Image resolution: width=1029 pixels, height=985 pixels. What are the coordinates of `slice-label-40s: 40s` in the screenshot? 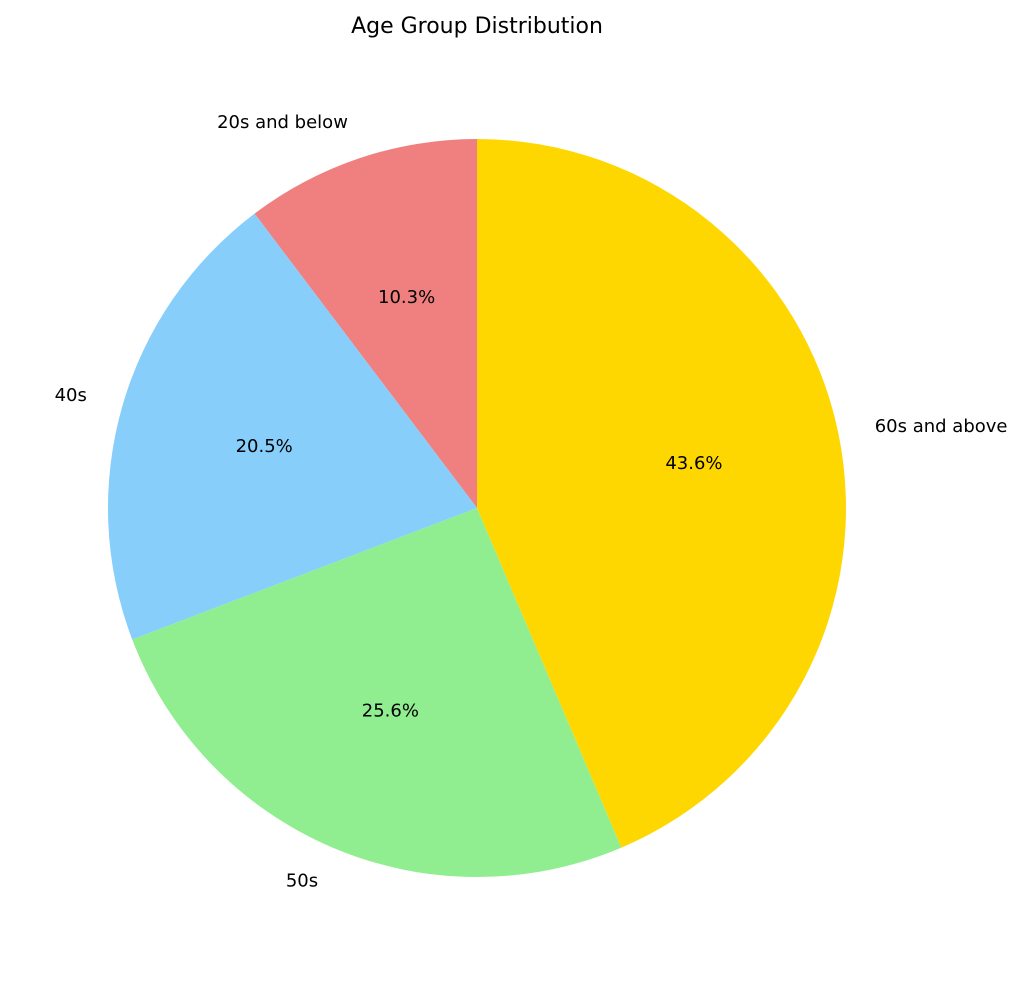 It's located at (71, 395).